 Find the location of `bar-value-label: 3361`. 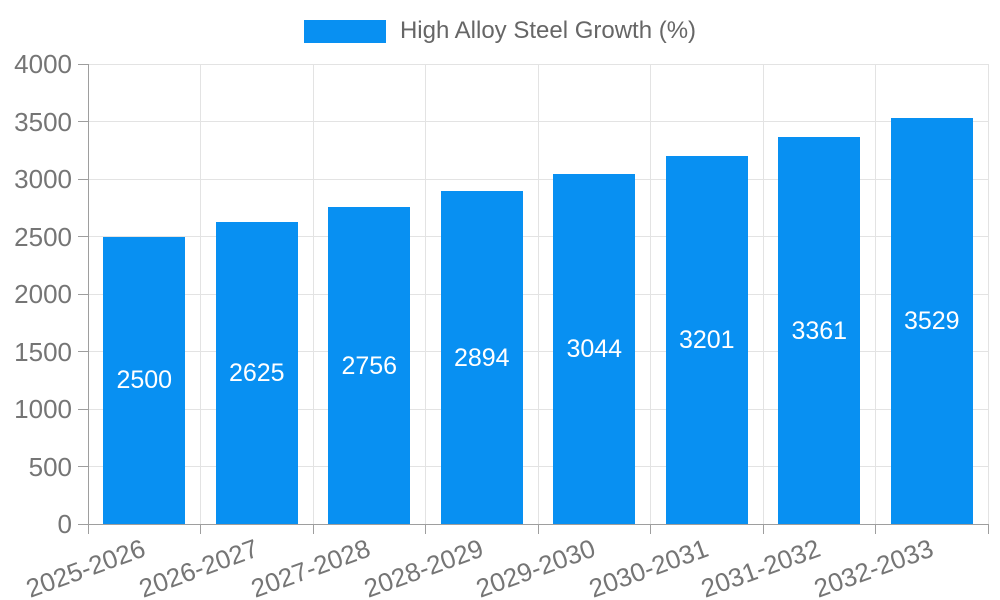

bar-value-label: 3361 is located at coordinates (819, 330).